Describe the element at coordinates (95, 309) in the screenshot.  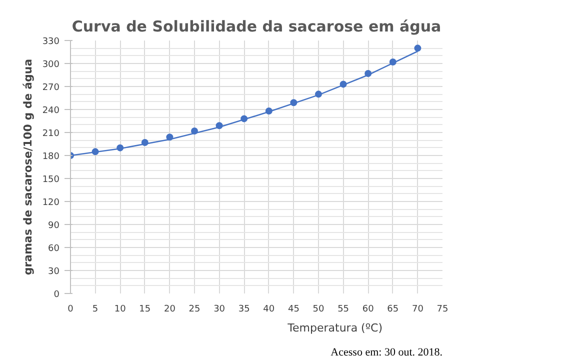
I see `x-tick-label: 5` at that location.